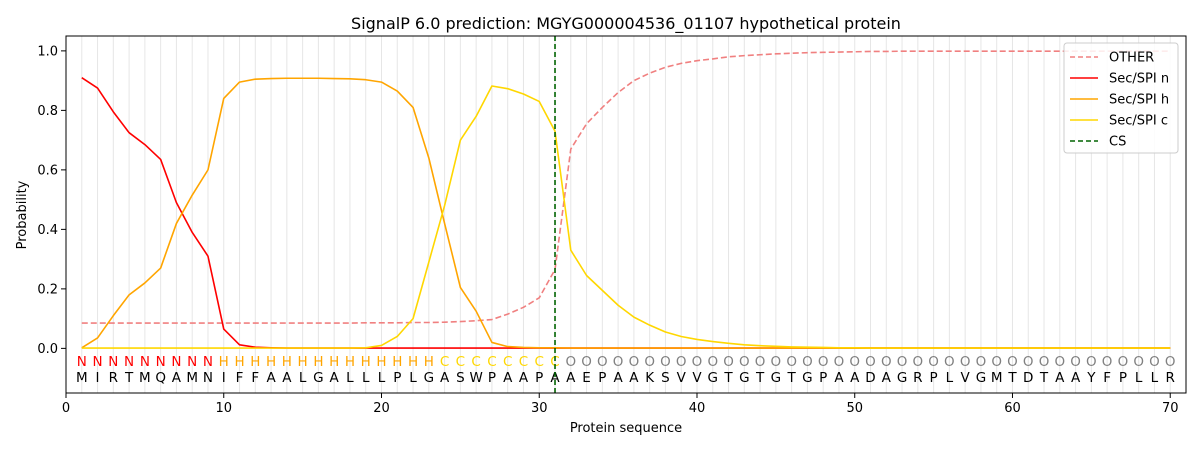 Image resolution: width=1200 pixels, height=450 pixels. What do you see at coordinates (66, 408) in the screenshot?
I see `x-tick-label: 0` at bounding box center [66, 408].